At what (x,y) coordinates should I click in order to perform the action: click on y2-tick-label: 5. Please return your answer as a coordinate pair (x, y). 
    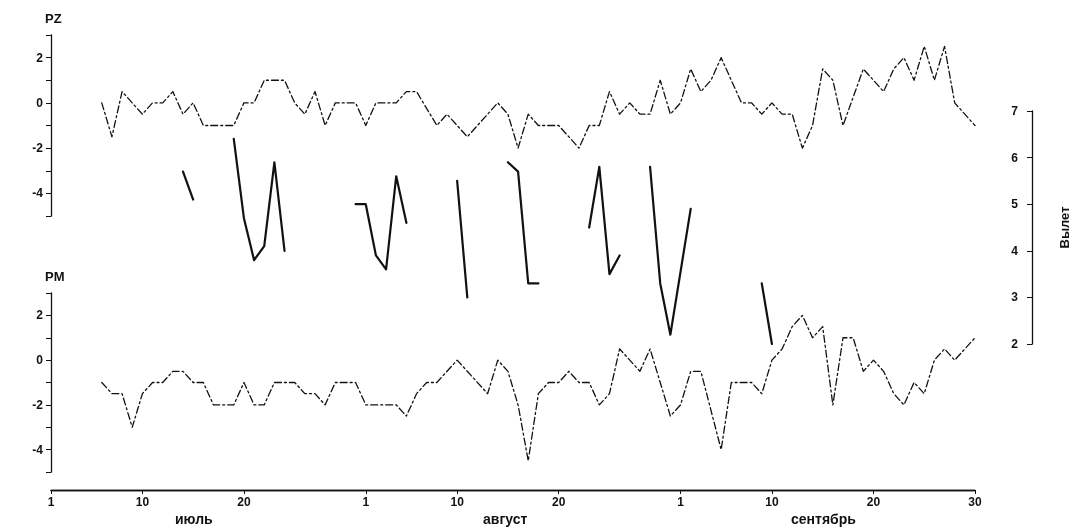
    Looking at the image, I should click on (1015, 204).